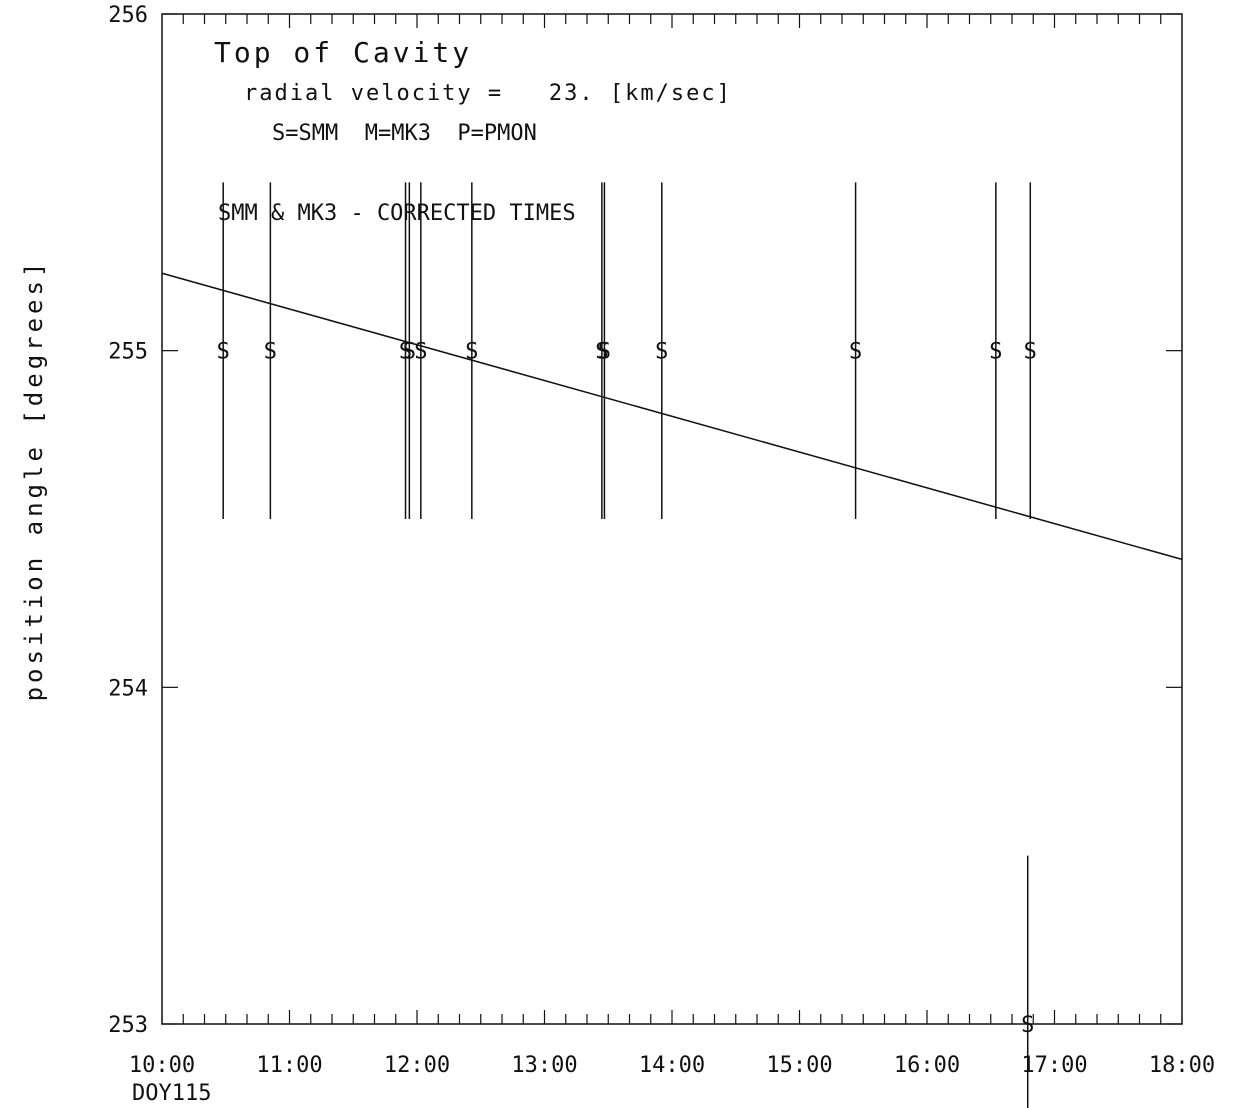  What do you see at coordinates (927, 1065) in the screenshot?
I see `x-tick-label: 16:00` at bounding box center [927, 1065].